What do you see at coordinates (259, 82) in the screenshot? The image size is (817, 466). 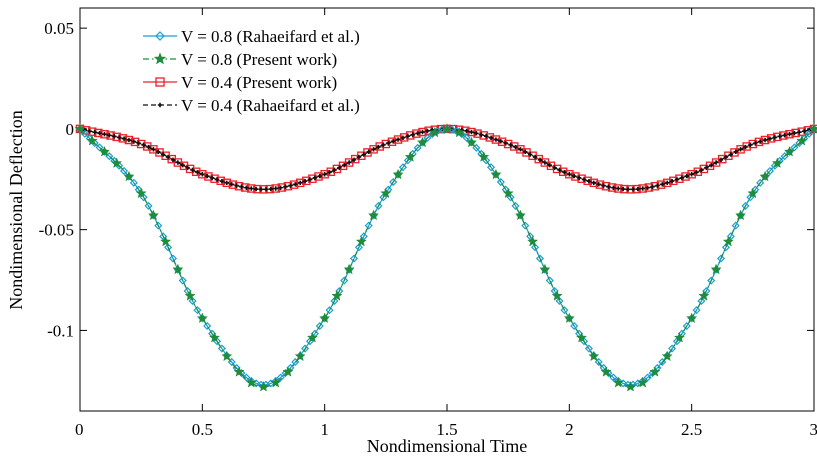 I see `legend-label: V = 0.4 (Present work)` at bounding box center [259, 82].